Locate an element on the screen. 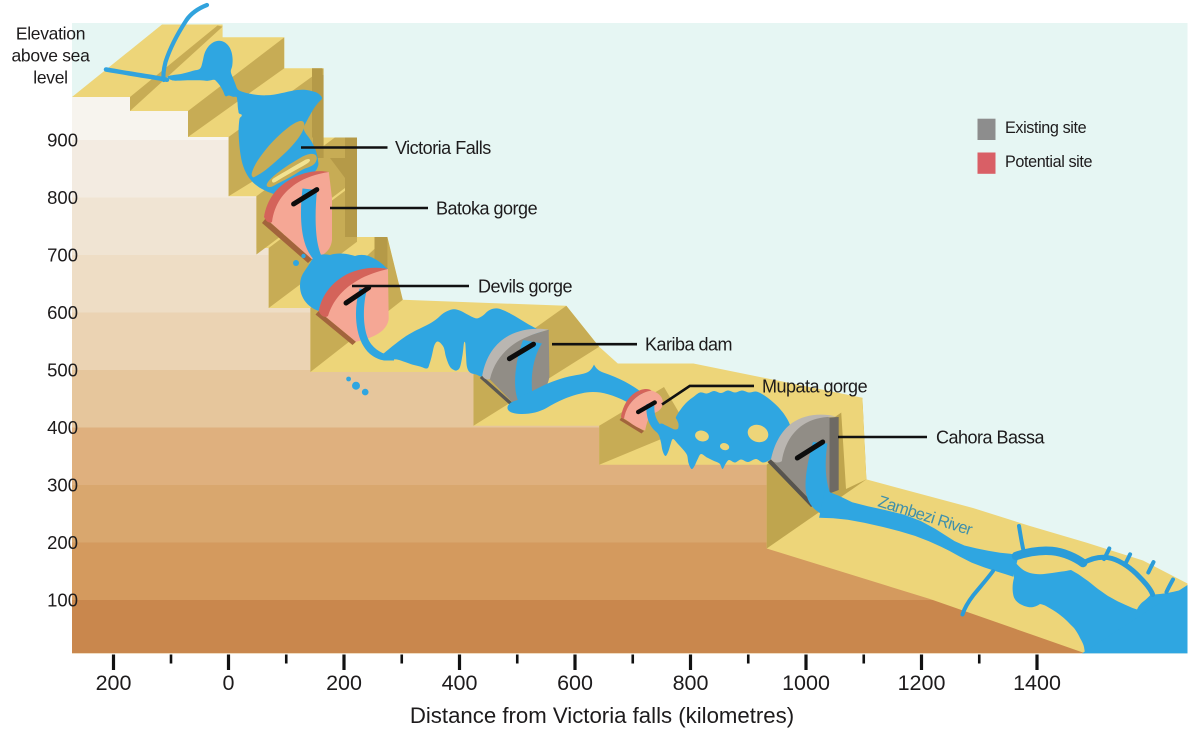 The width and height of the screenshot is (1200, 750). svg-text: 1400 is located at coordinates (1037, 683).